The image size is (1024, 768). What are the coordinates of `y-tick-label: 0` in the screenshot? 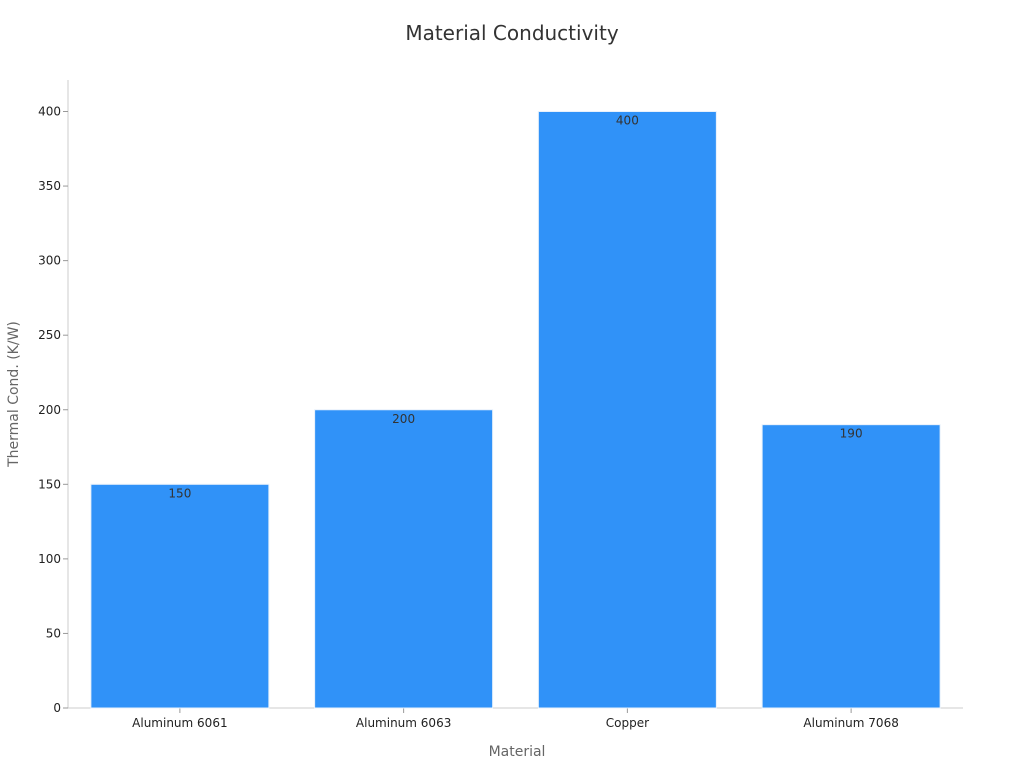 It's located at (57, 708).